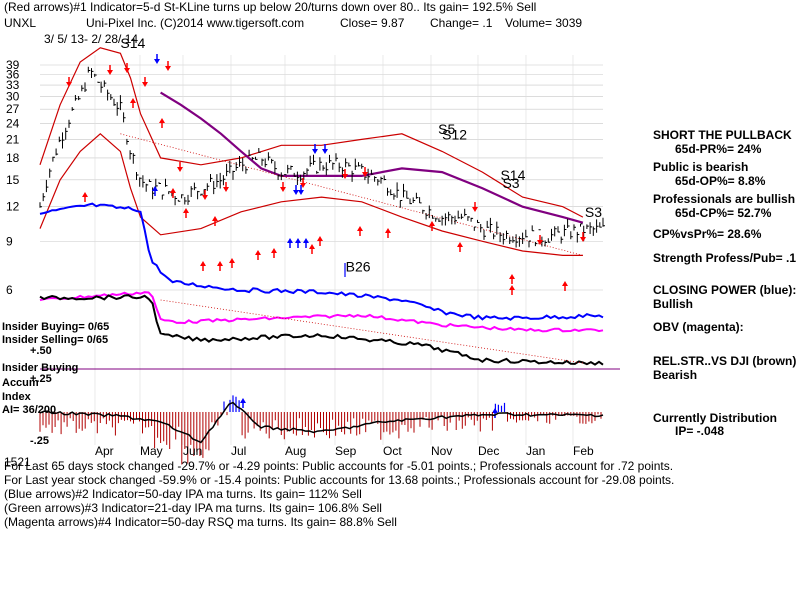 This screenshot has height=600, width=800. Describe the element at coordinates (13, 158) in the screenshot. I see `price-tick-label: 18` at that location.